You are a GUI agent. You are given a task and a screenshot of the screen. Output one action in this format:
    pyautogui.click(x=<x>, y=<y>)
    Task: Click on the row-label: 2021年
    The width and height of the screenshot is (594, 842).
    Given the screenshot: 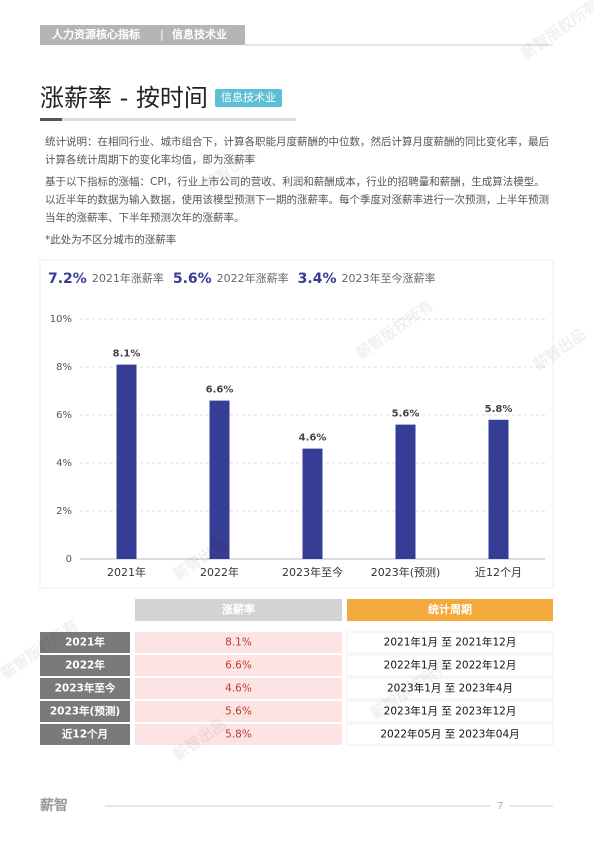 What is the action you would take?
    pyautogui.click(x=85, y=642)
    